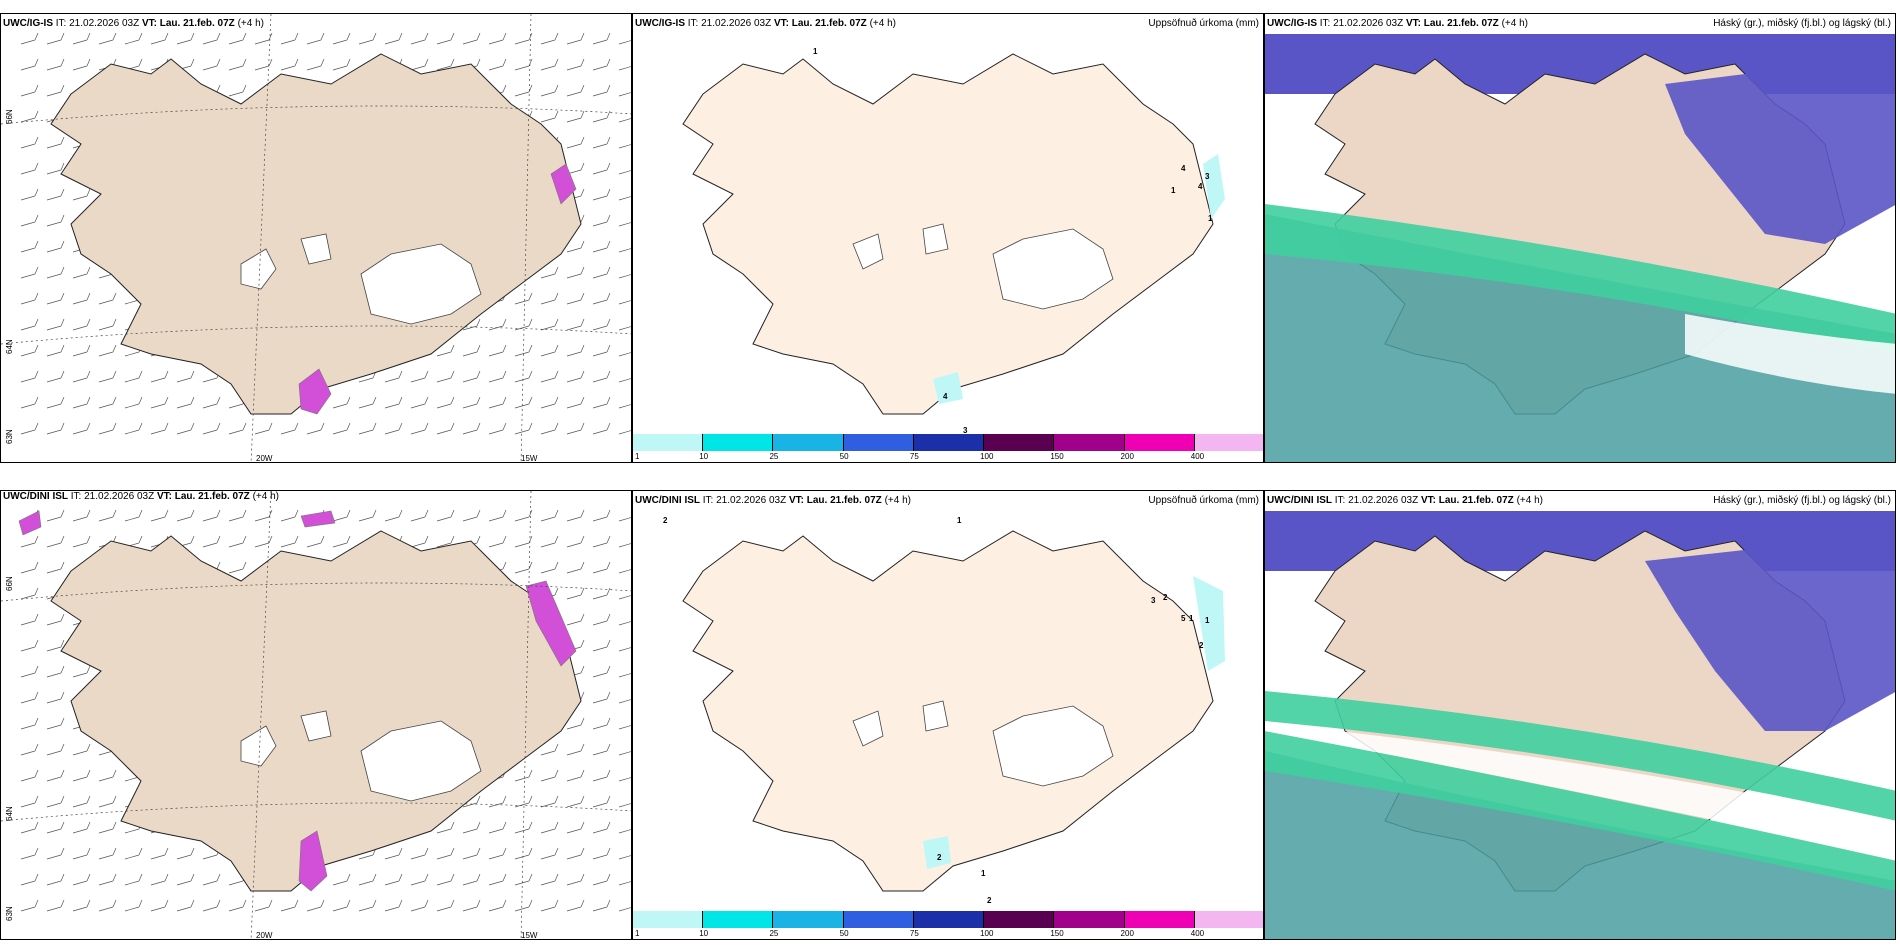  What do you see at coordinates (1159, 919) in the screenshot?
I see `colorbar-cell` at bounding box center [1159, 919].